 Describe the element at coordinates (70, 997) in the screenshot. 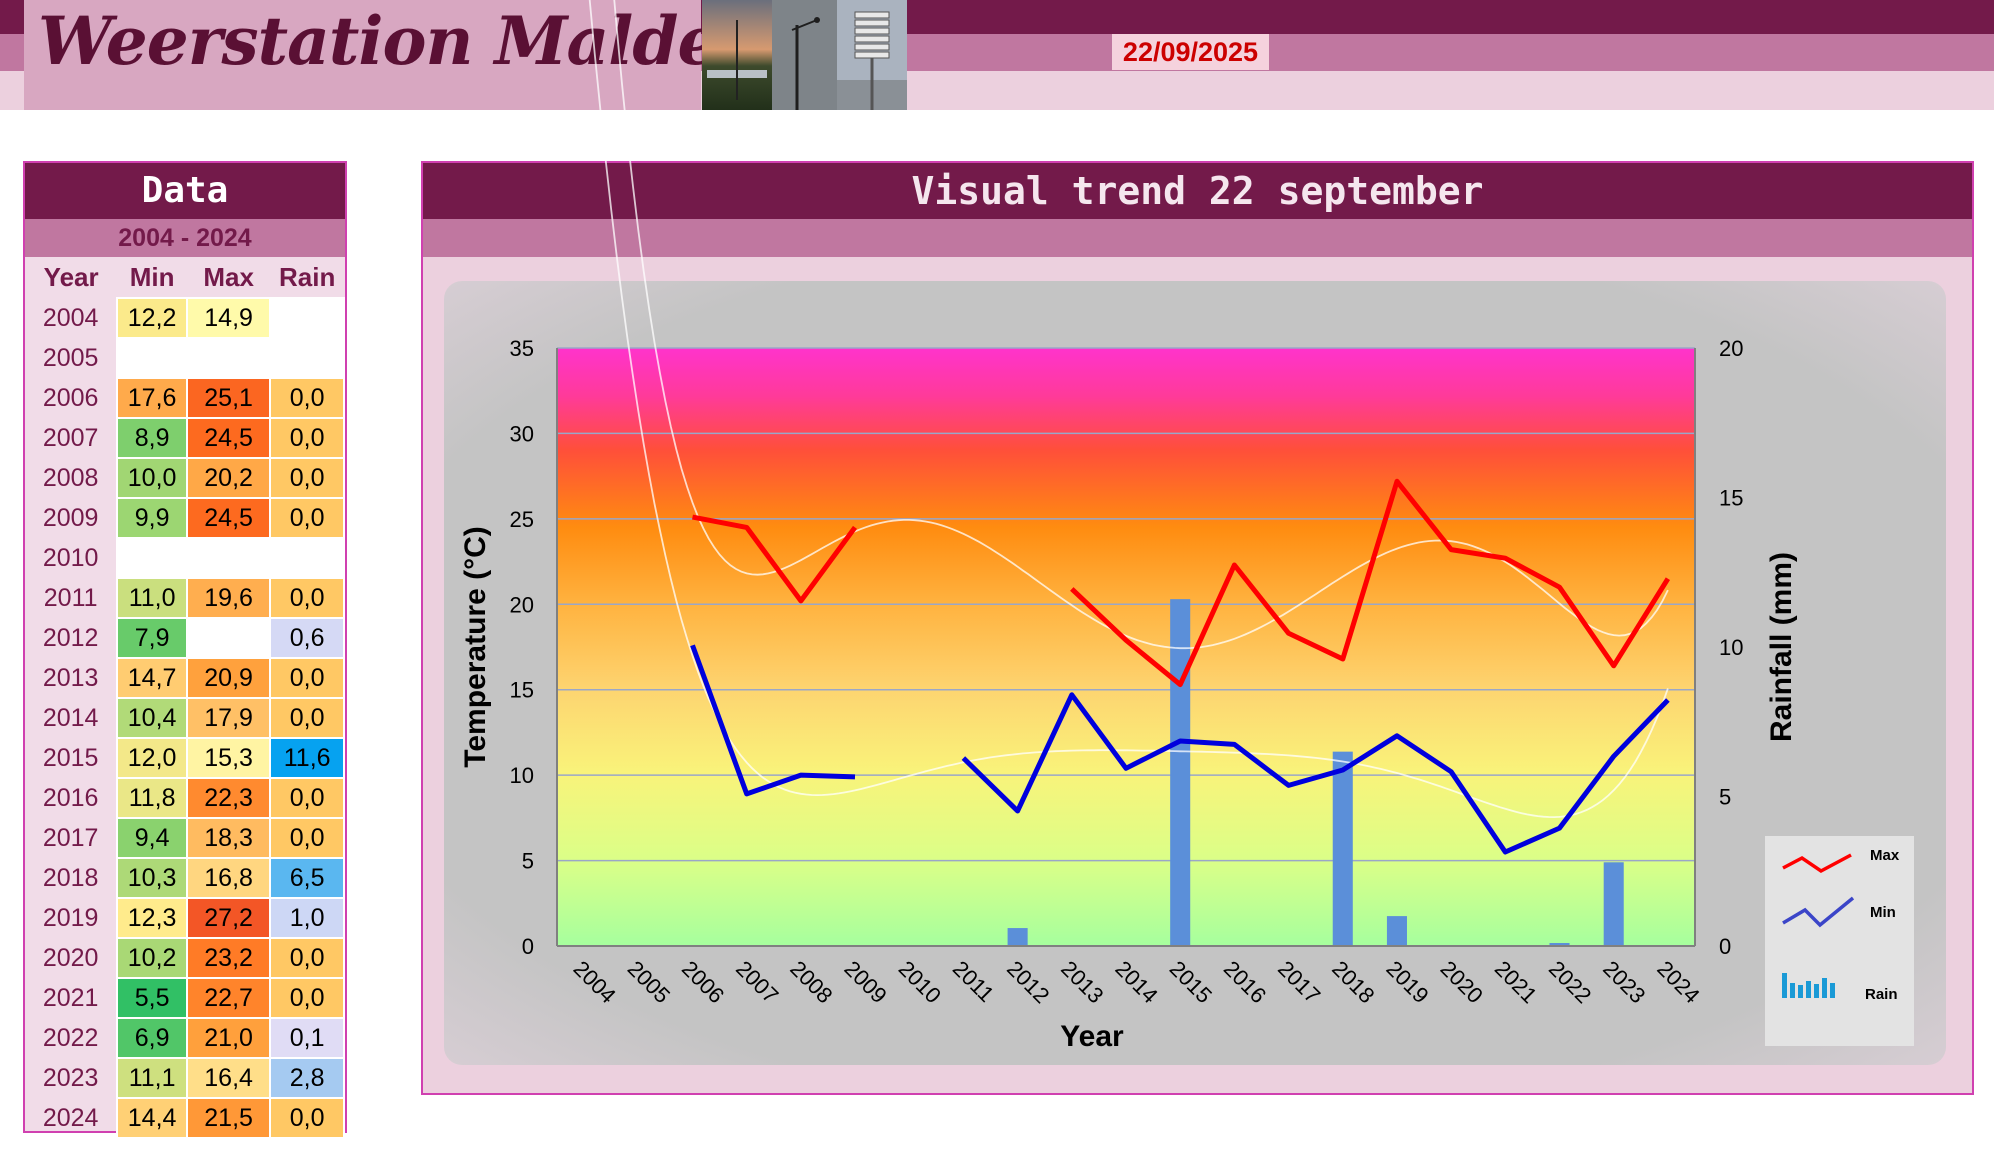

I see `table-cell-year: 2021` at that location.